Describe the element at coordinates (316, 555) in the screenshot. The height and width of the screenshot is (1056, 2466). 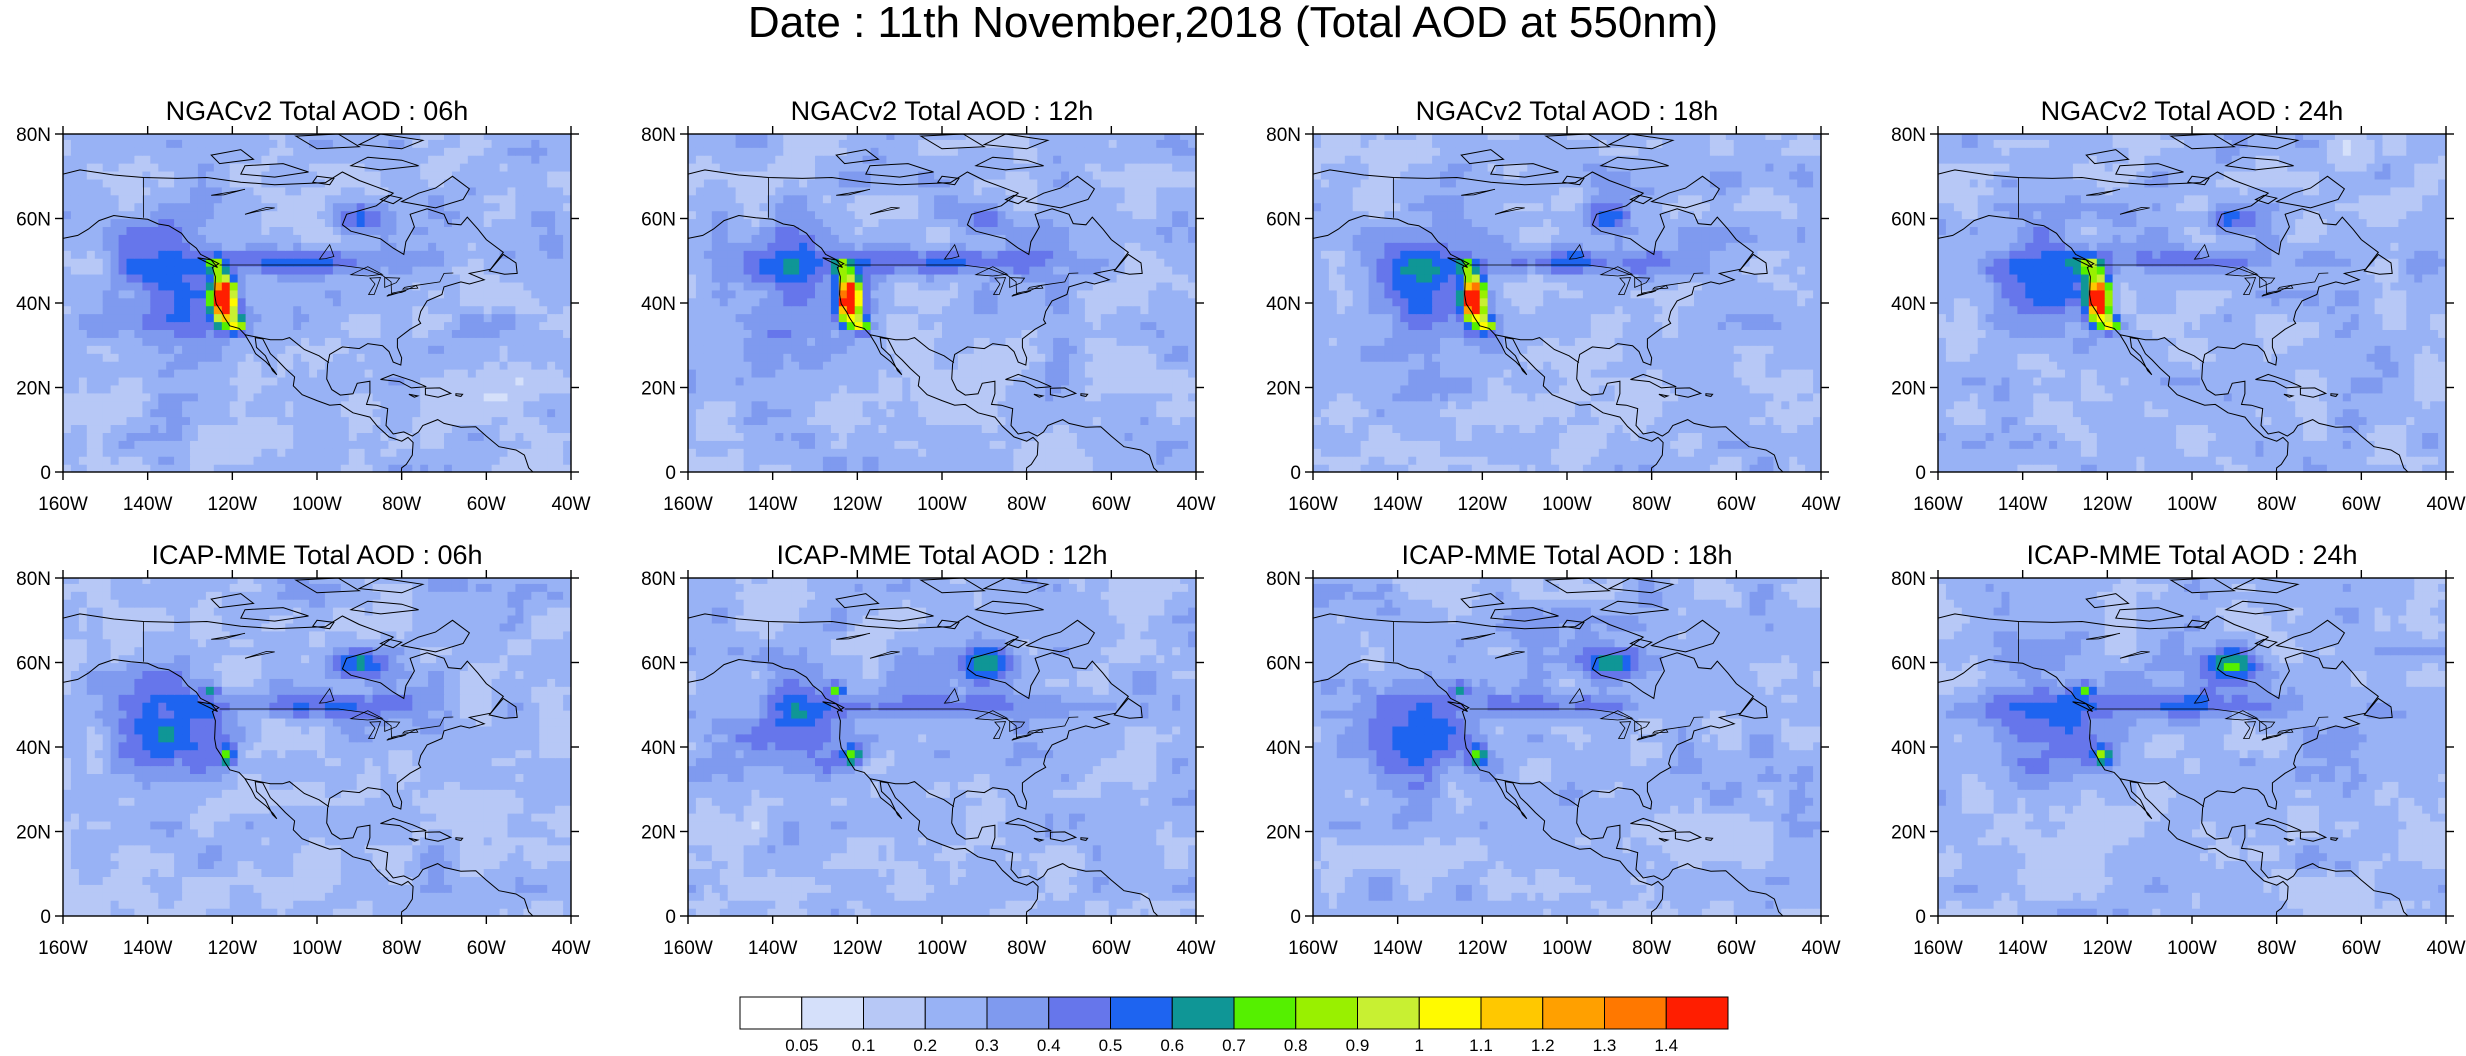
I see `panel-title: ICAP-MME Total AOD : 06h` at that location.